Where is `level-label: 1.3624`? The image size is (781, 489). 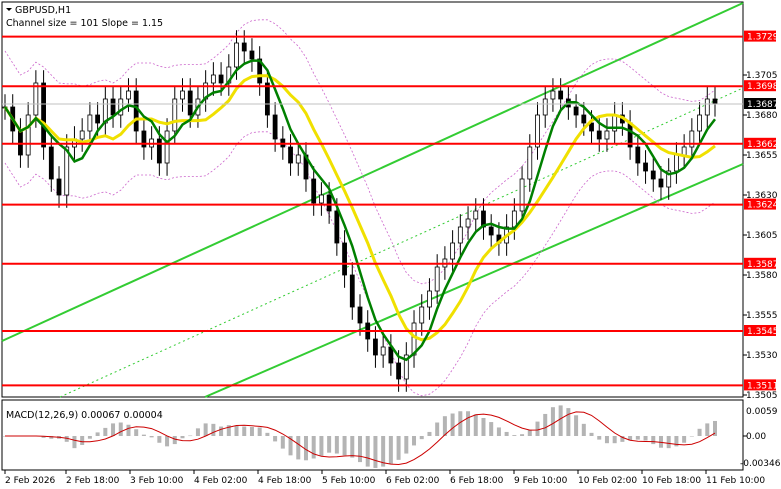 level-label: 1.3624 is located at coordinates (763, 206).